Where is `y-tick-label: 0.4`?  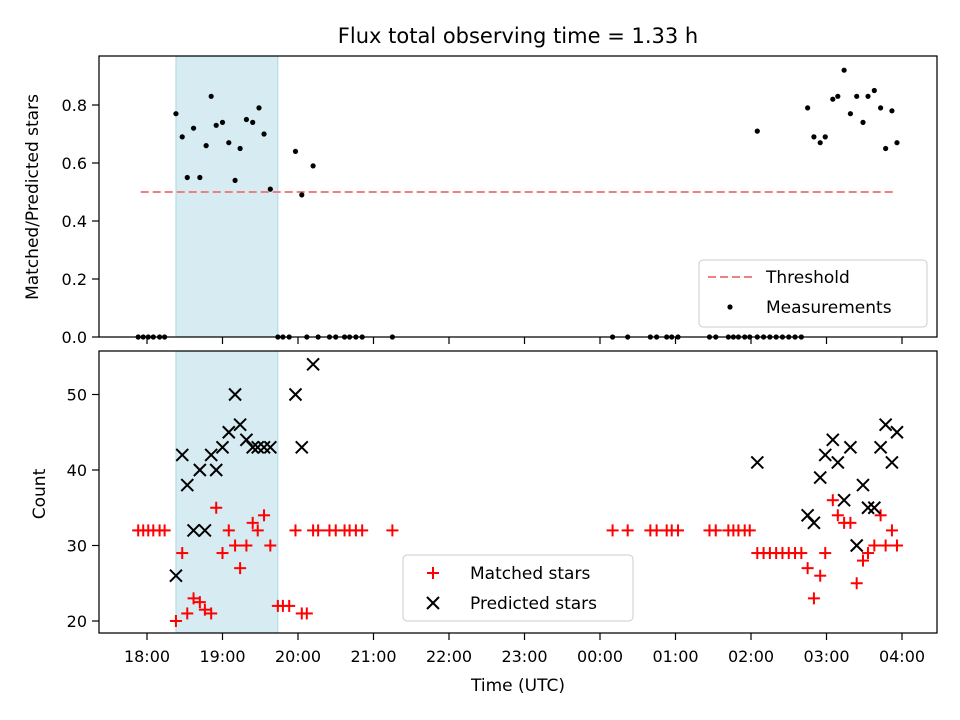
y-tick-label: 0.4 is located at coordinates (74, 221).